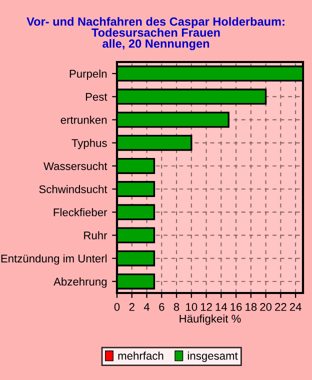 Image resolution: width=312 pixels, height=380 pixels. What do you see at coordinates (222, 307) in the screenshot?
I see `x-tick-label: 14` at bounding box center [222, 307].